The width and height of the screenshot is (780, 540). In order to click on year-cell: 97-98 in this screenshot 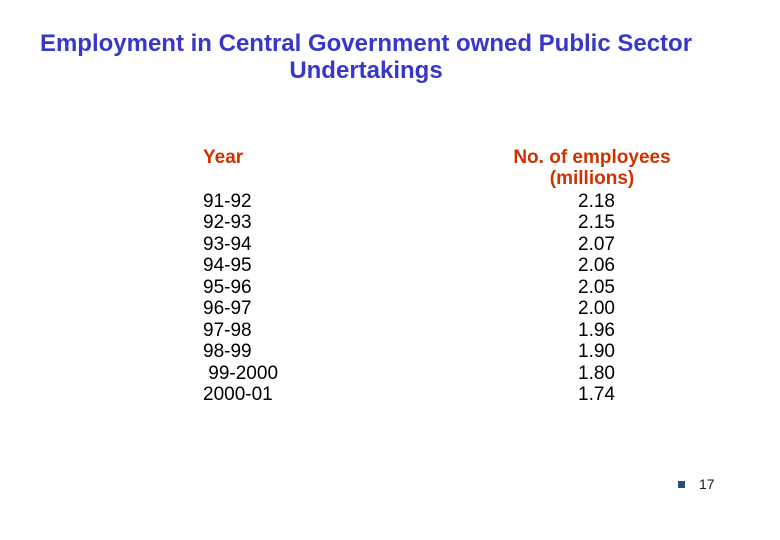, I will do `click(227, 330)`.